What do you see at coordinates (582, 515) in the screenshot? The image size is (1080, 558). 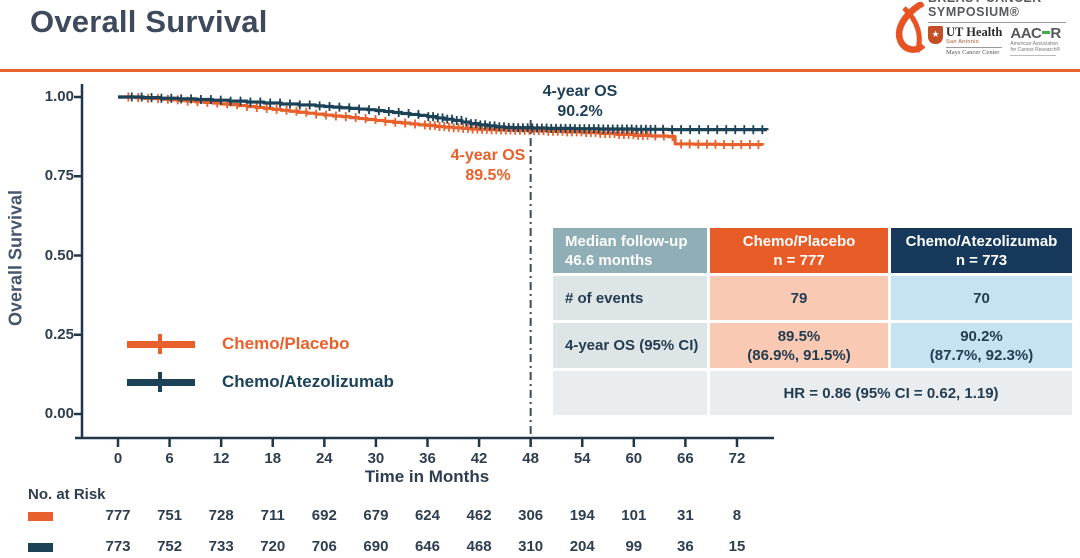 I see `risk-count: 194` at bounding box center [582, 515].